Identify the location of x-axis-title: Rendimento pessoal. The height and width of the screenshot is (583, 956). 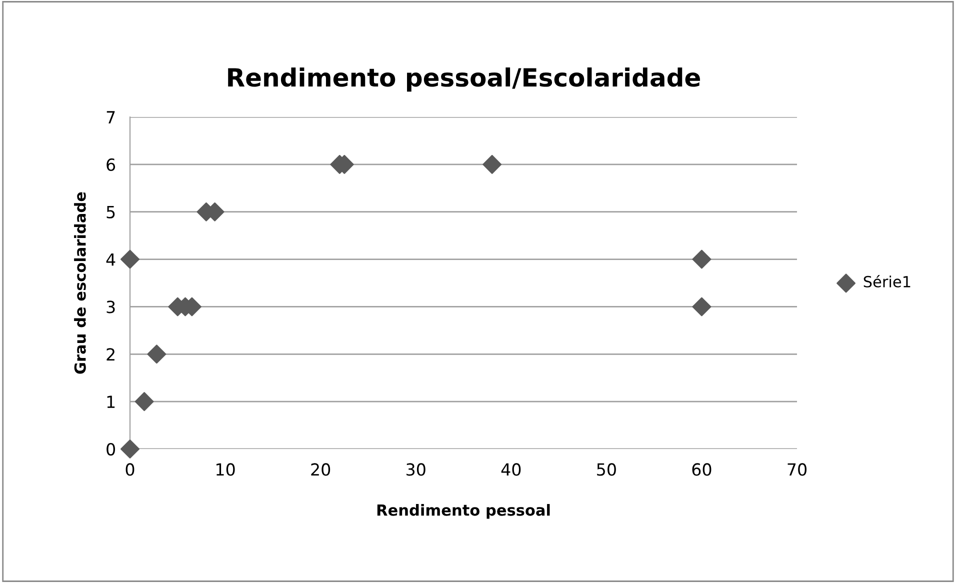
(463, 511).